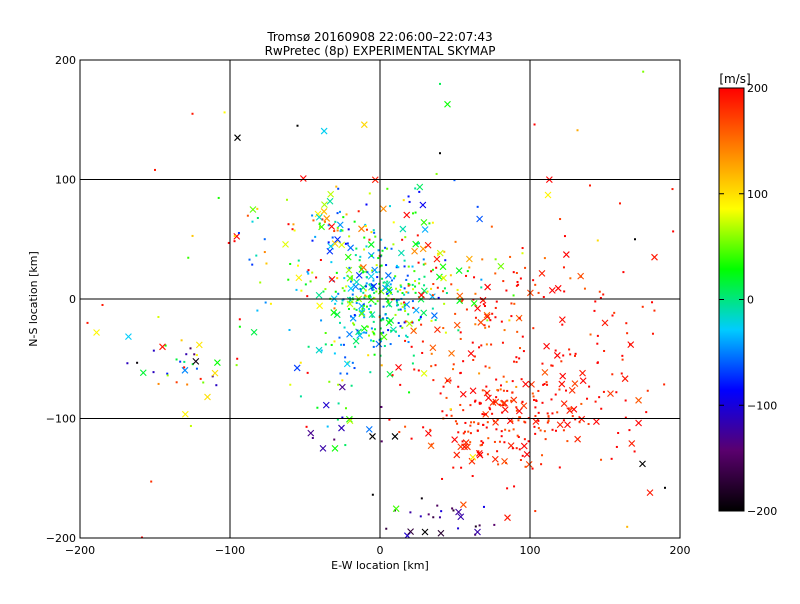  I want to click on x-tick-label: 200, so click(680, 550).